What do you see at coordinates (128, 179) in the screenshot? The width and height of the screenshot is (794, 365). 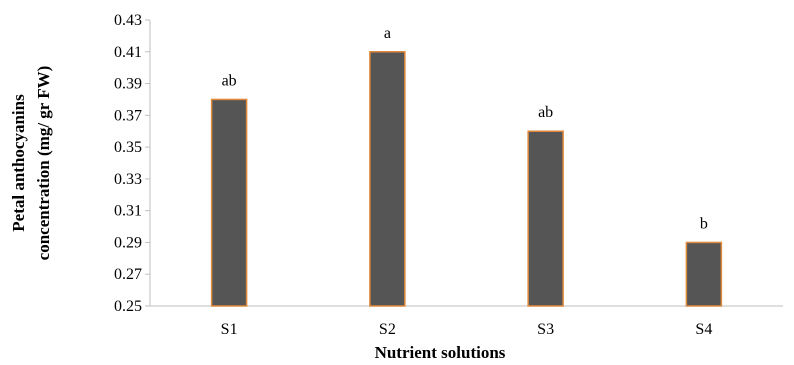 I see `y-tick-label: 0.33` at bounding box center [128, 179].